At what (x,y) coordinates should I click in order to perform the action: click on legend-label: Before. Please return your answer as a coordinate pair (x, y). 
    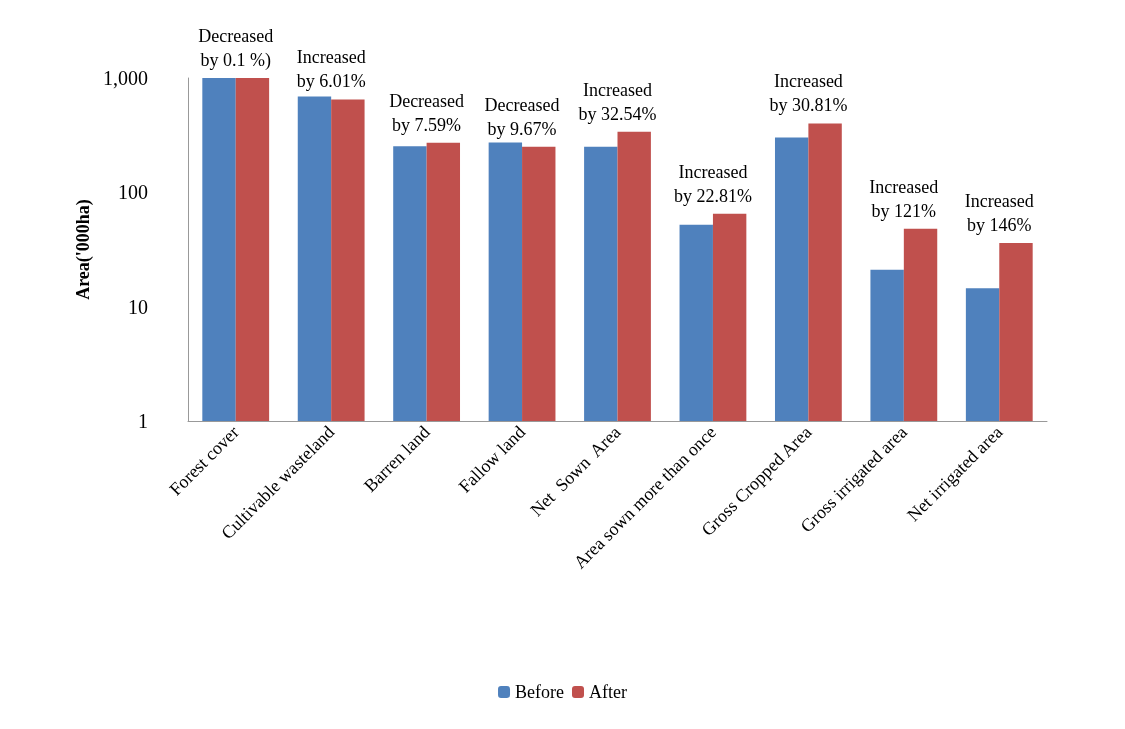
    Looking at the image, I should click on (540, 692).